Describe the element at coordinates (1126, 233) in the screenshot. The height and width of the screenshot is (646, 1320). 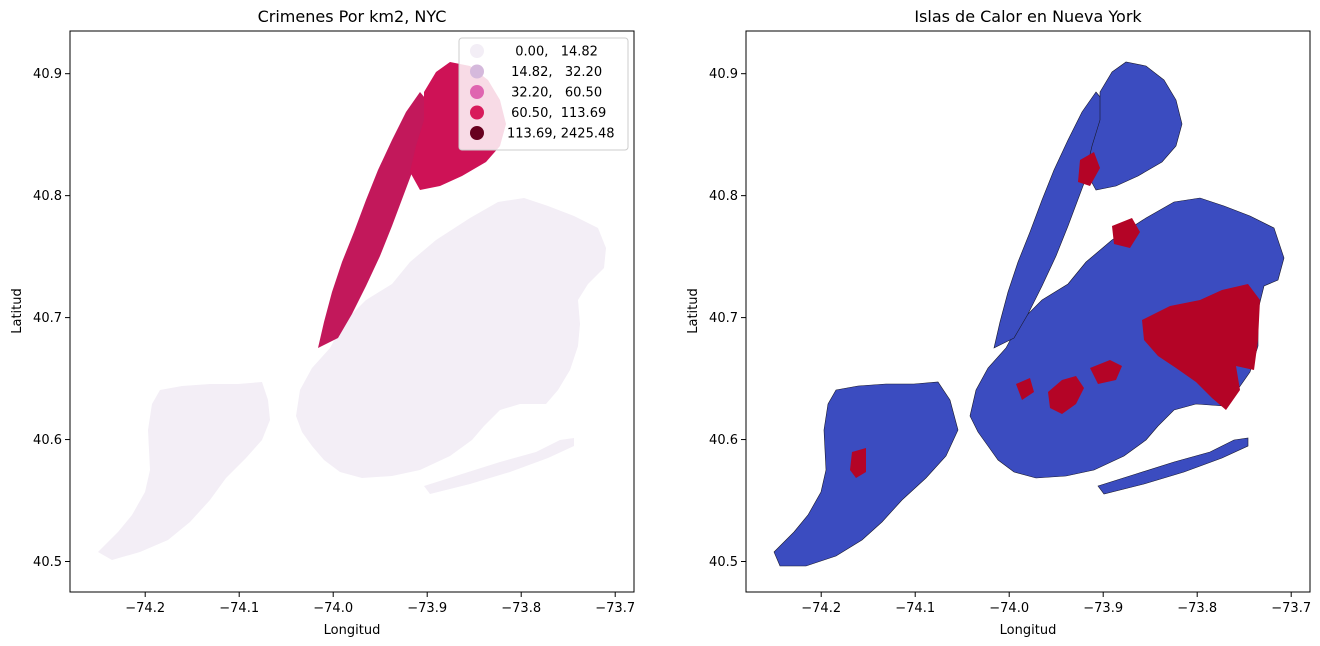
I see `heat-island-queens-north` at that location.